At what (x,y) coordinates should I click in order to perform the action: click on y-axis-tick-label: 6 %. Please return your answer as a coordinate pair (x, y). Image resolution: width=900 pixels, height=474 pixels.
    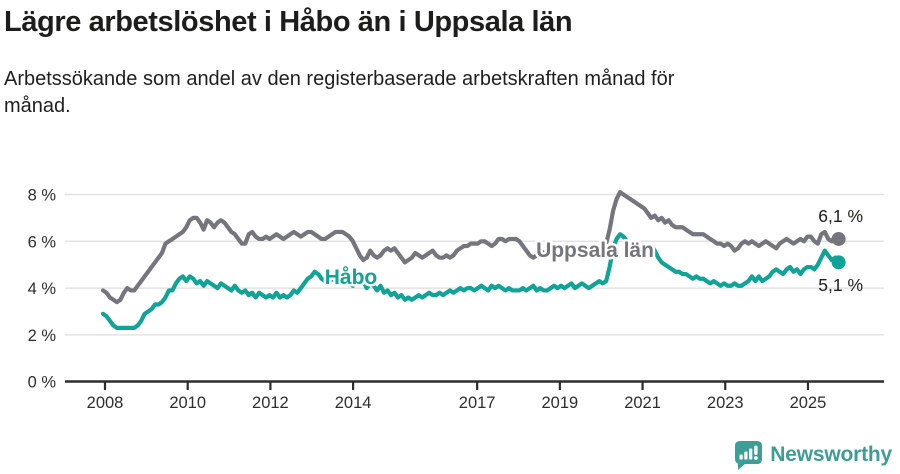
    Looking at the image, I should click on (42, 242).